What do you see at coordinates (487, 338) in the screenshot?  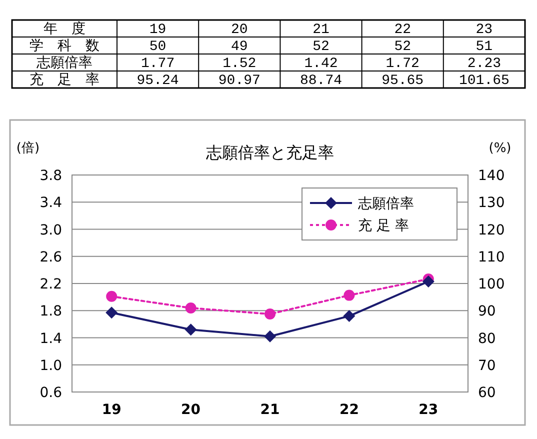 I see `y2-tick-label: 80` at bounding box center [487, 338].